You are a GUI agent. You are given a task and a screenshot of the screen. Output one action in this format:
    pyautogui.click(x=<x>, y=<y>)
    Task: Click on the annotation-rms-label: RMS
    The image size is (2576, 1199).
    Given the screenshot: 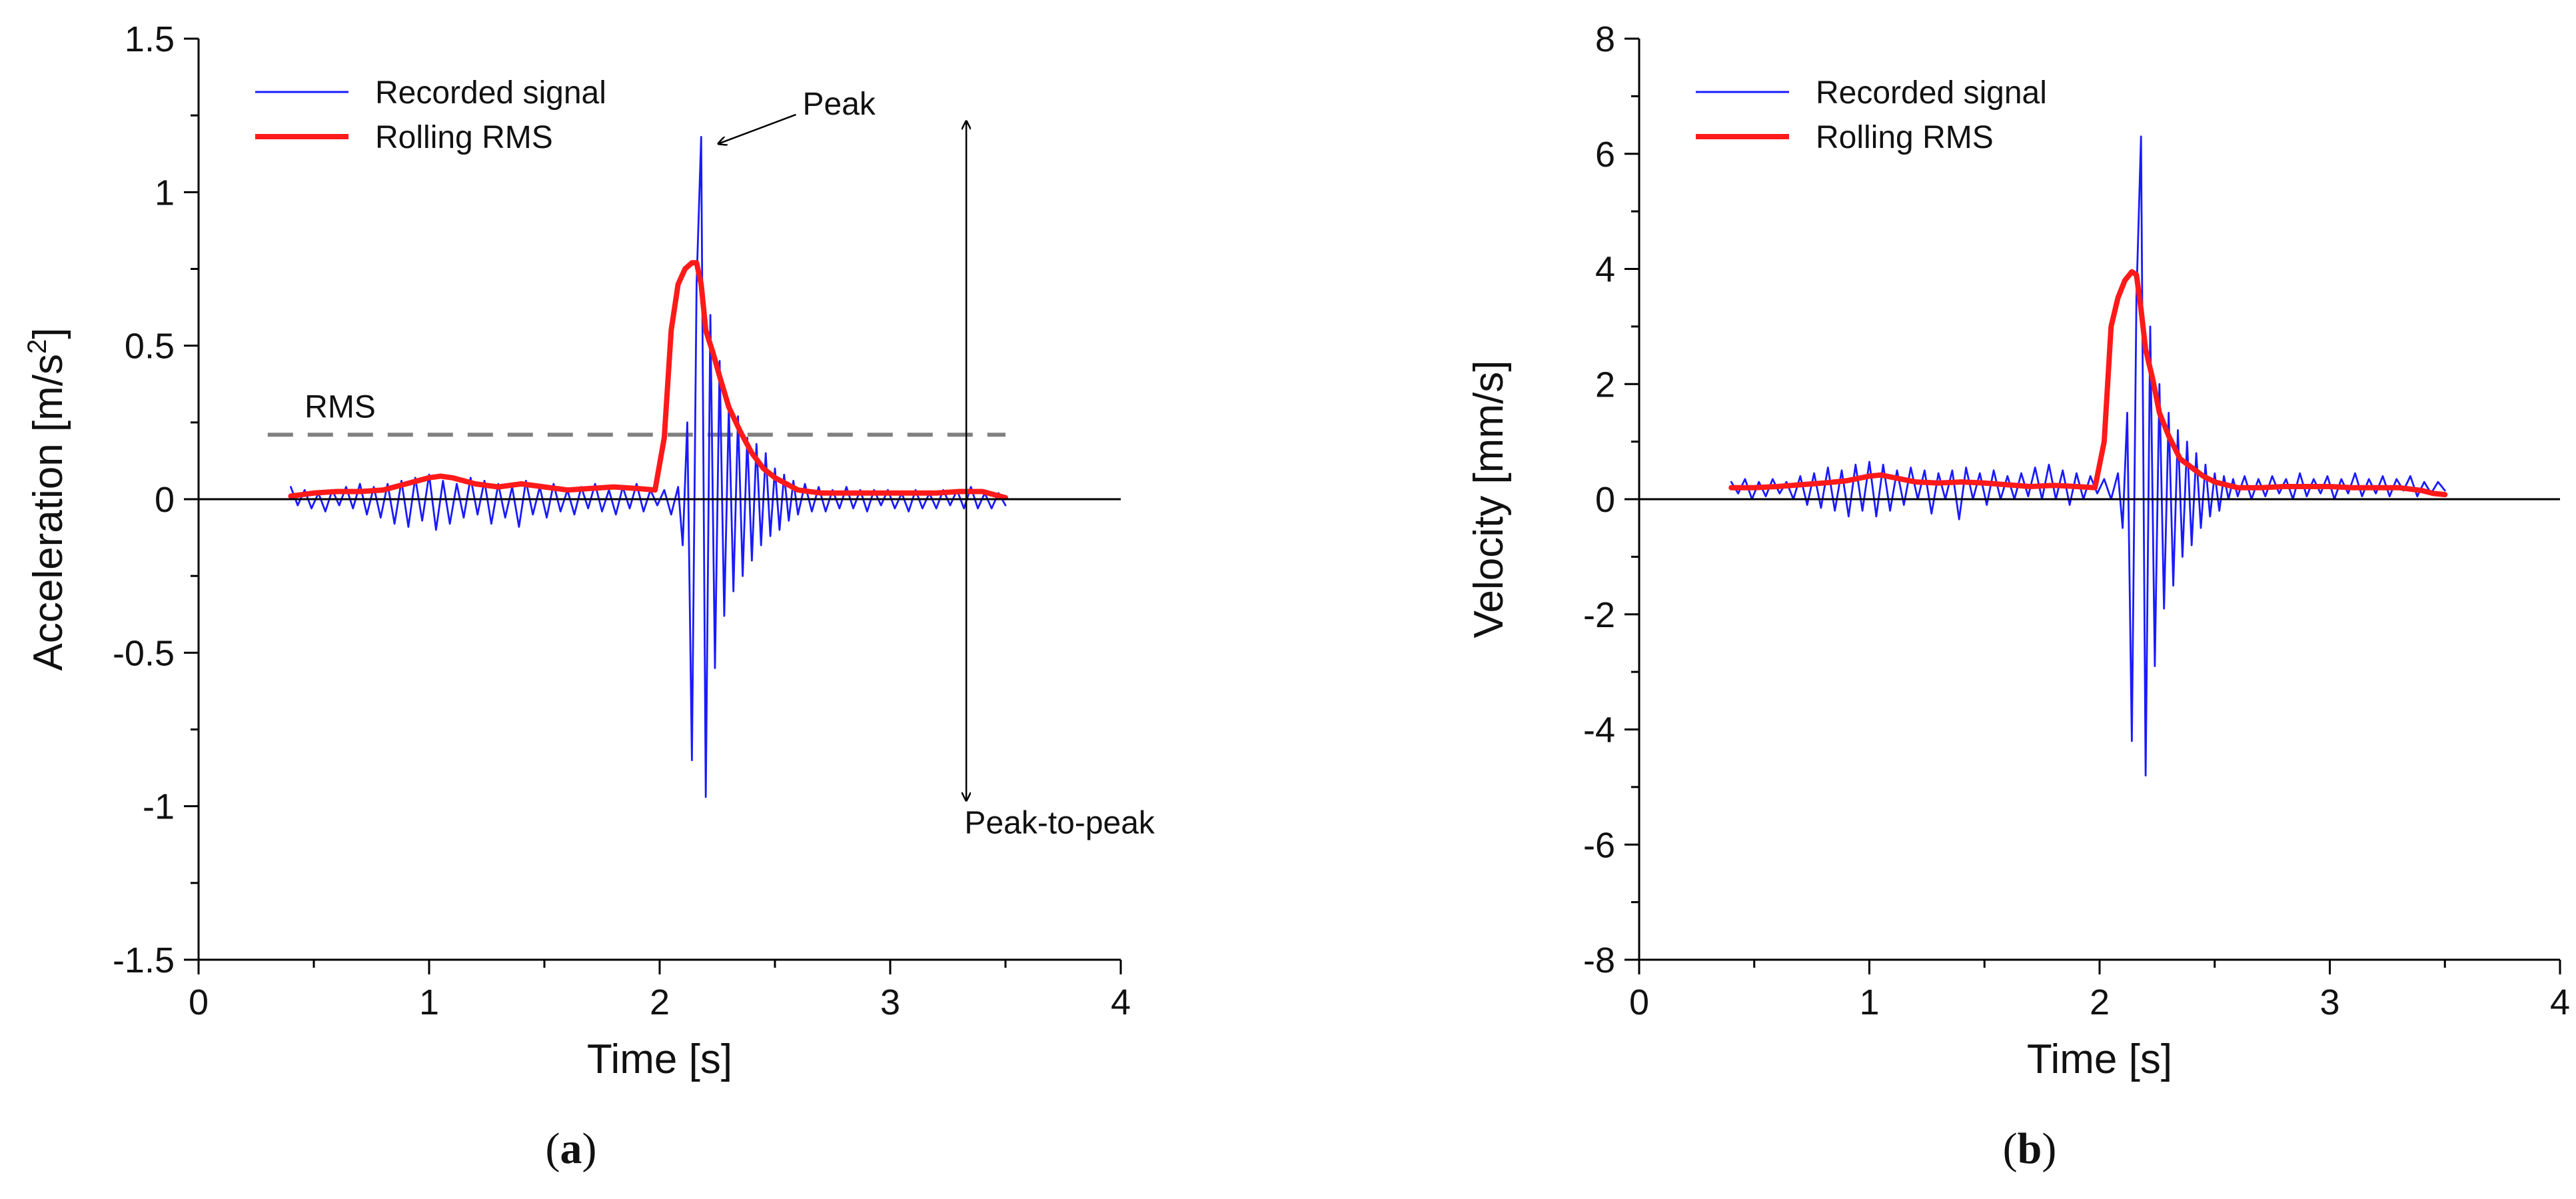 What is the action you would take?
    pyautogui.click(x=340, y=407)
    